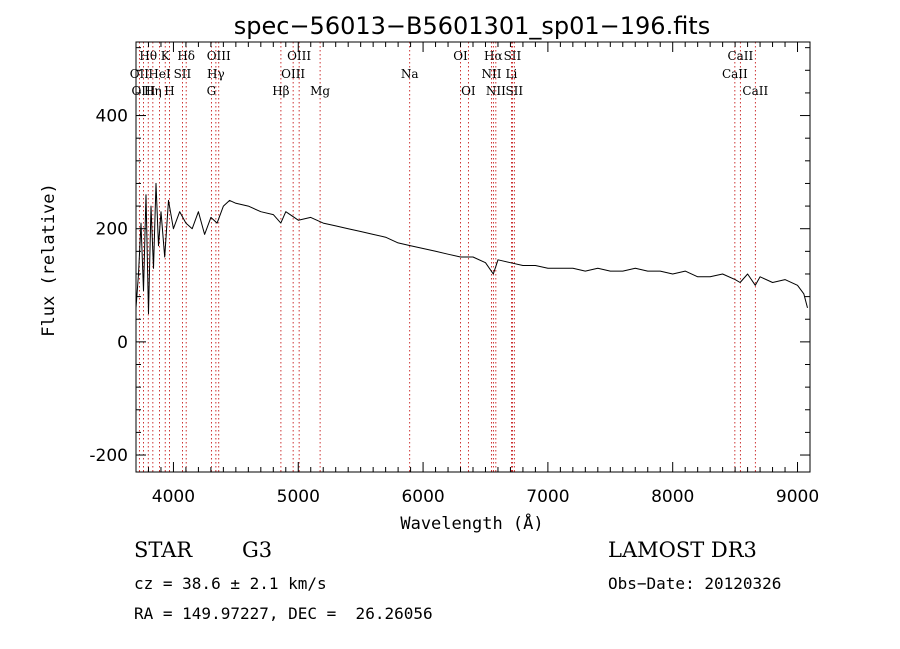 The width and height of the screenshot is (900, 649). I want to click on spectral-line-label: Hη, so click(153, 91).